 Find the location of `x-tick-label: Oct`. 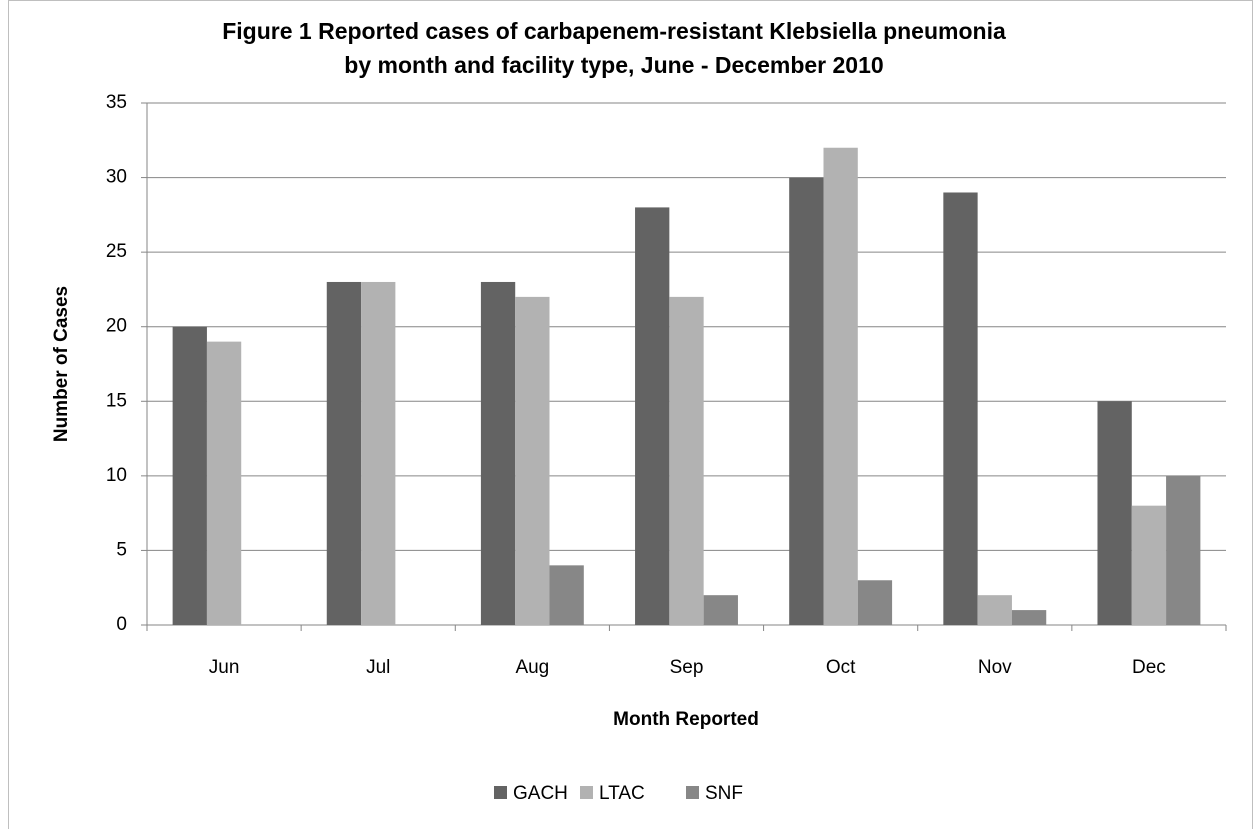

x-tick-label: Oct is located at coordinates (841, 667).